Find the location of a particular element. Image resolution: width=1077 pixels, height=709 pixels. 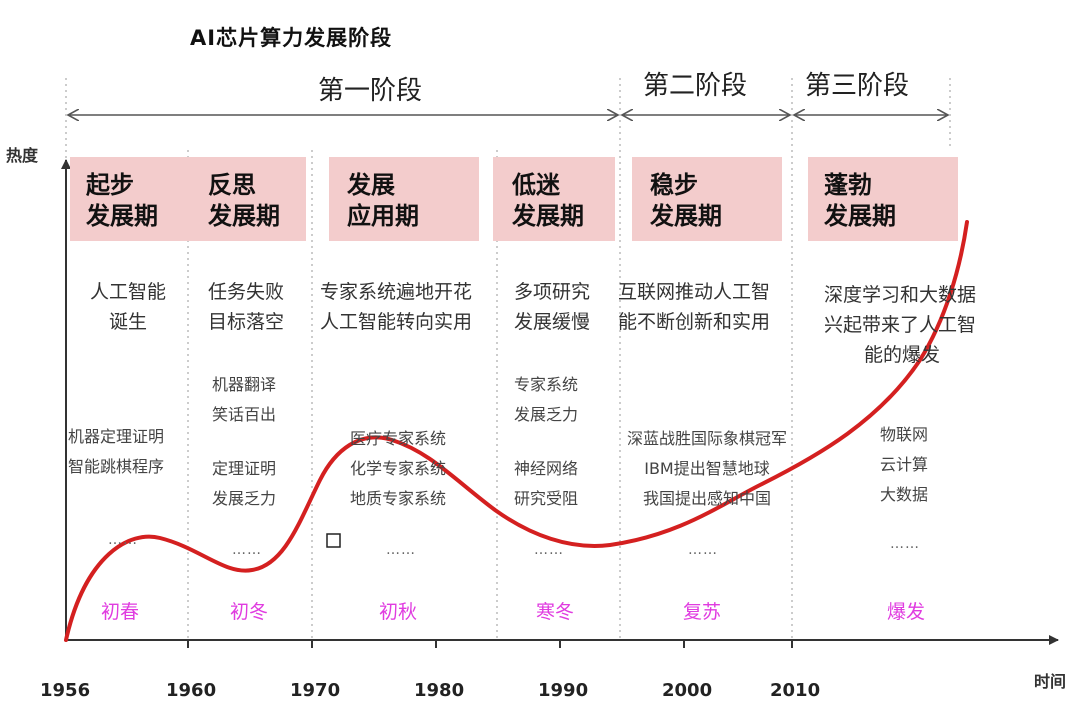

x-axis-ticks is located at coordinates (490, 644).